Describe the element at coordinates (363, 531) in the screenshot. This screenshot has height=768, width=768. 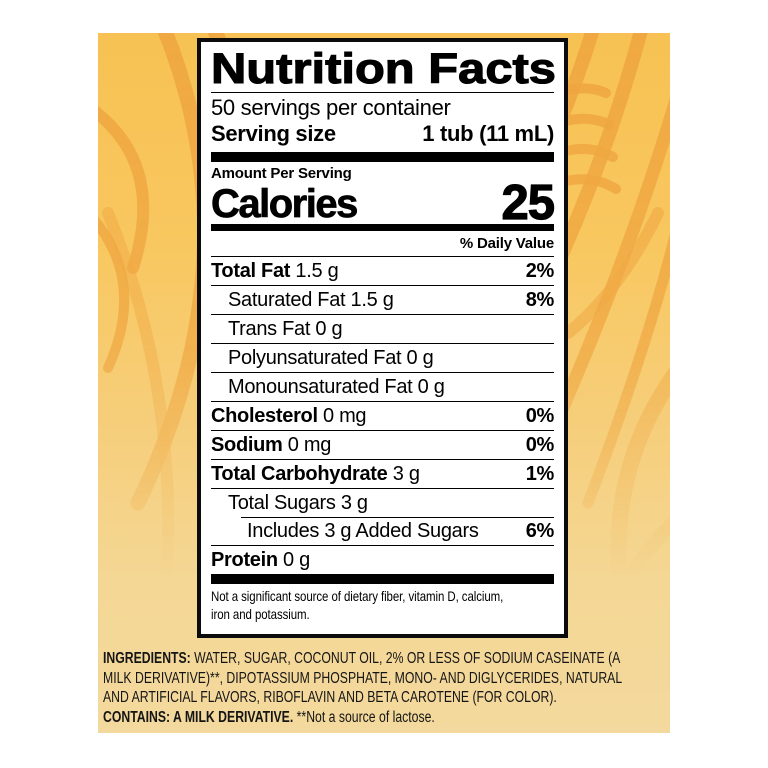
I see `nutrient-name: Includes 3 g Added Sugars` at that location.